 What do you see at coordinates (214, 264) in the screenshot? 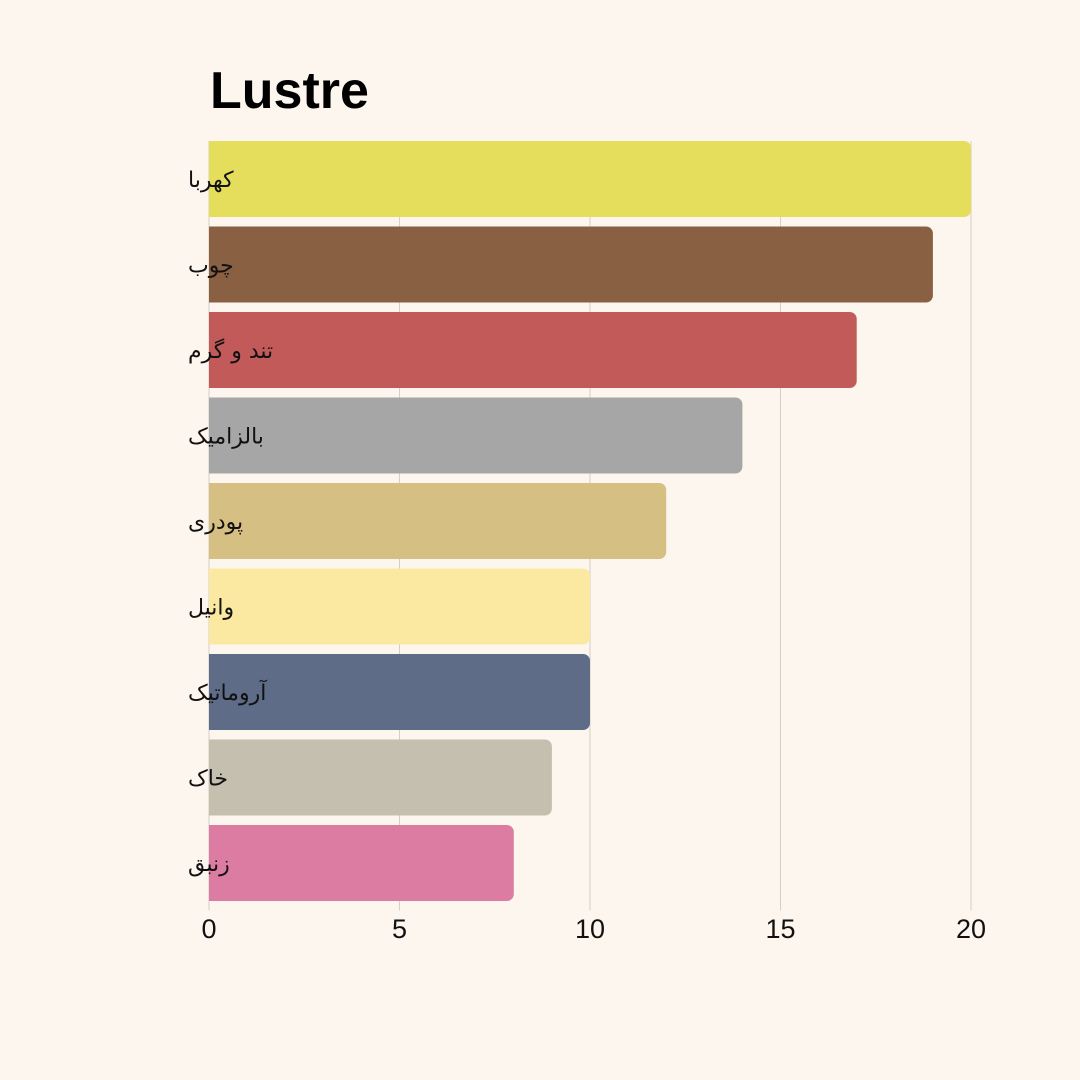
I see `bar-1-base` at bounding box center [214, 264].